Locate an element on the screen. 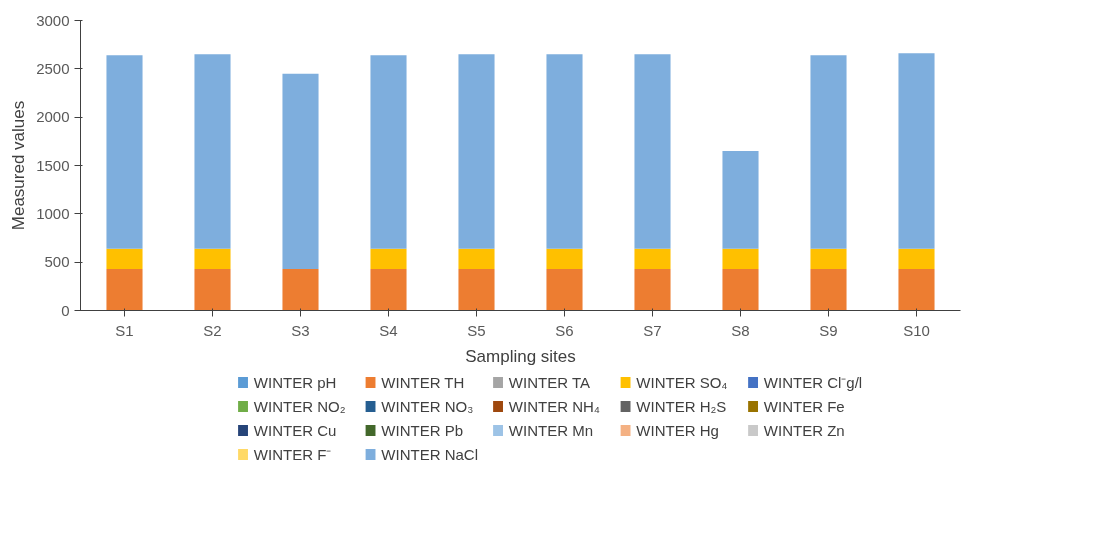 Image resolution: width=1098 pixels, height=535 pixels. x-tick-label: S5 is located at coordinates (476, 330).